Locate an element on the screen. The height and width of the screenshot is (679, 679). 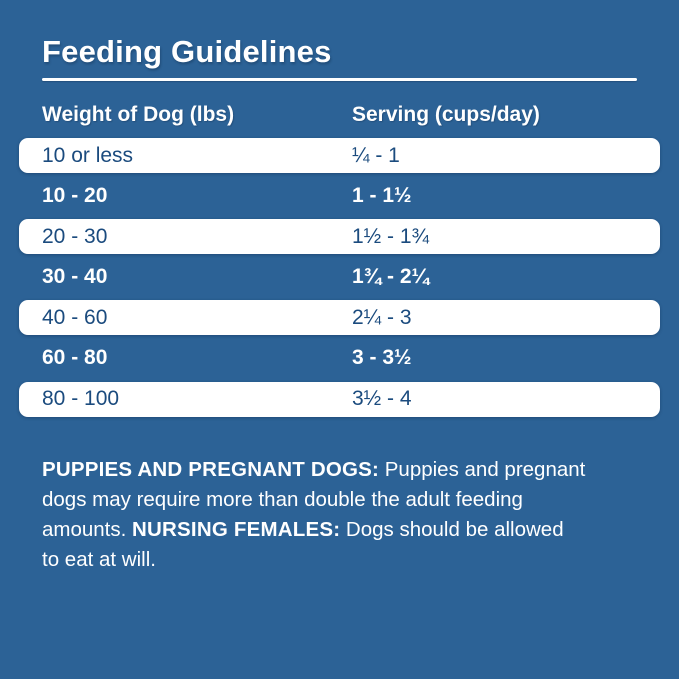
cell-weight: 40 - 60 is located at coordinates (75, 317).